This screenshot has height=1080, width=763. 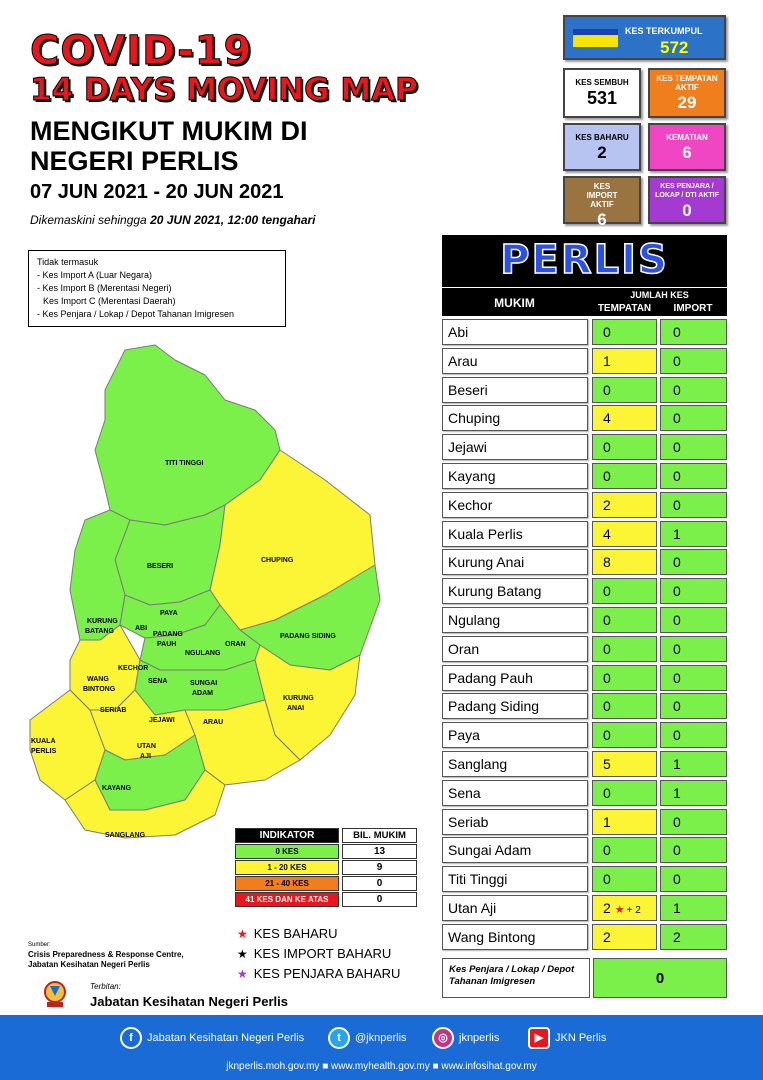 What do you see at coordinates (674, 47) in the screenshot?
I see `tile-value: 572` at bounding box center [674, 47].